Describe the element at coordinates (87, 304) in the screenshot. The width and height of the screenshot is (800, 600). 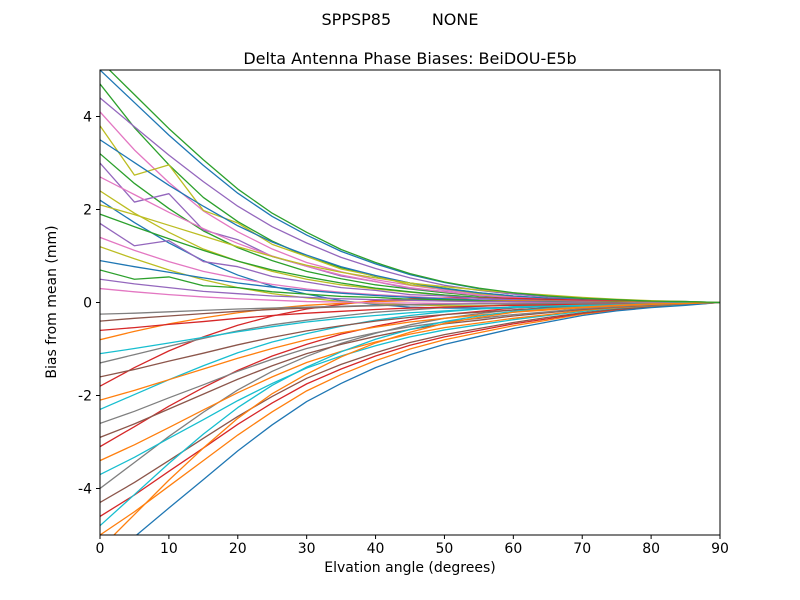
I see `y-tick-label: 0` at that location.